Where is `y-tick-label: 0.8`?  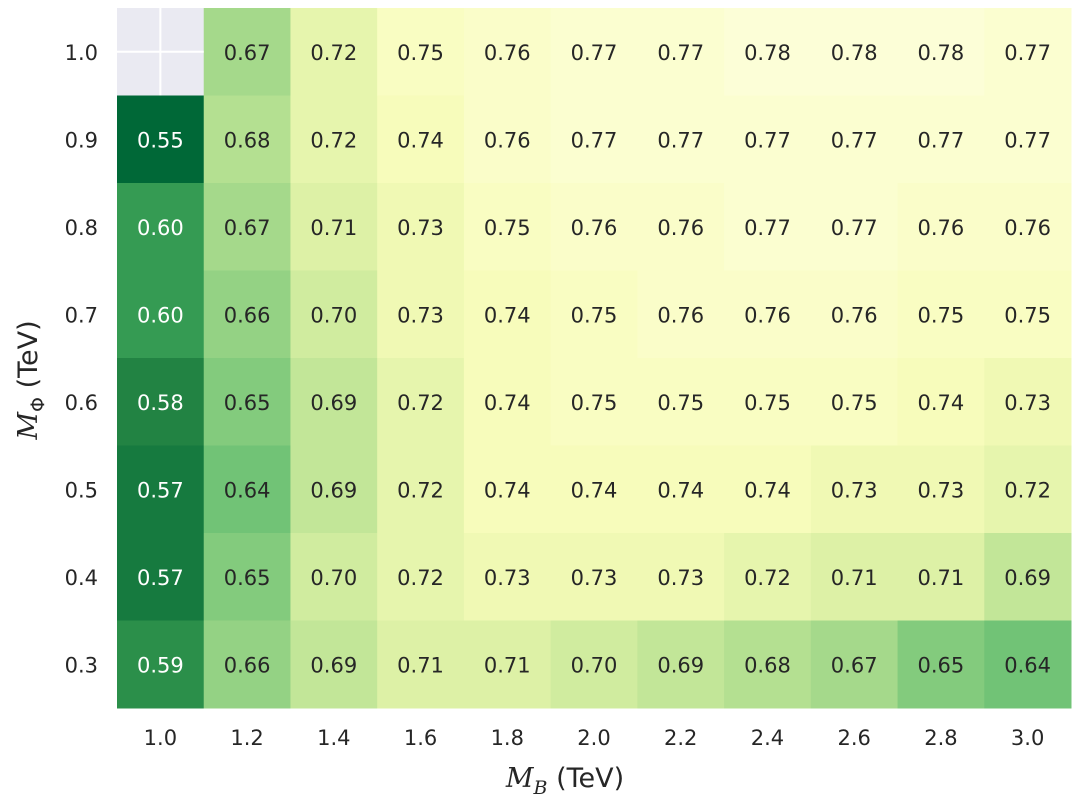
y-tick-label: 0.8 is located at coordinates (81, 228).